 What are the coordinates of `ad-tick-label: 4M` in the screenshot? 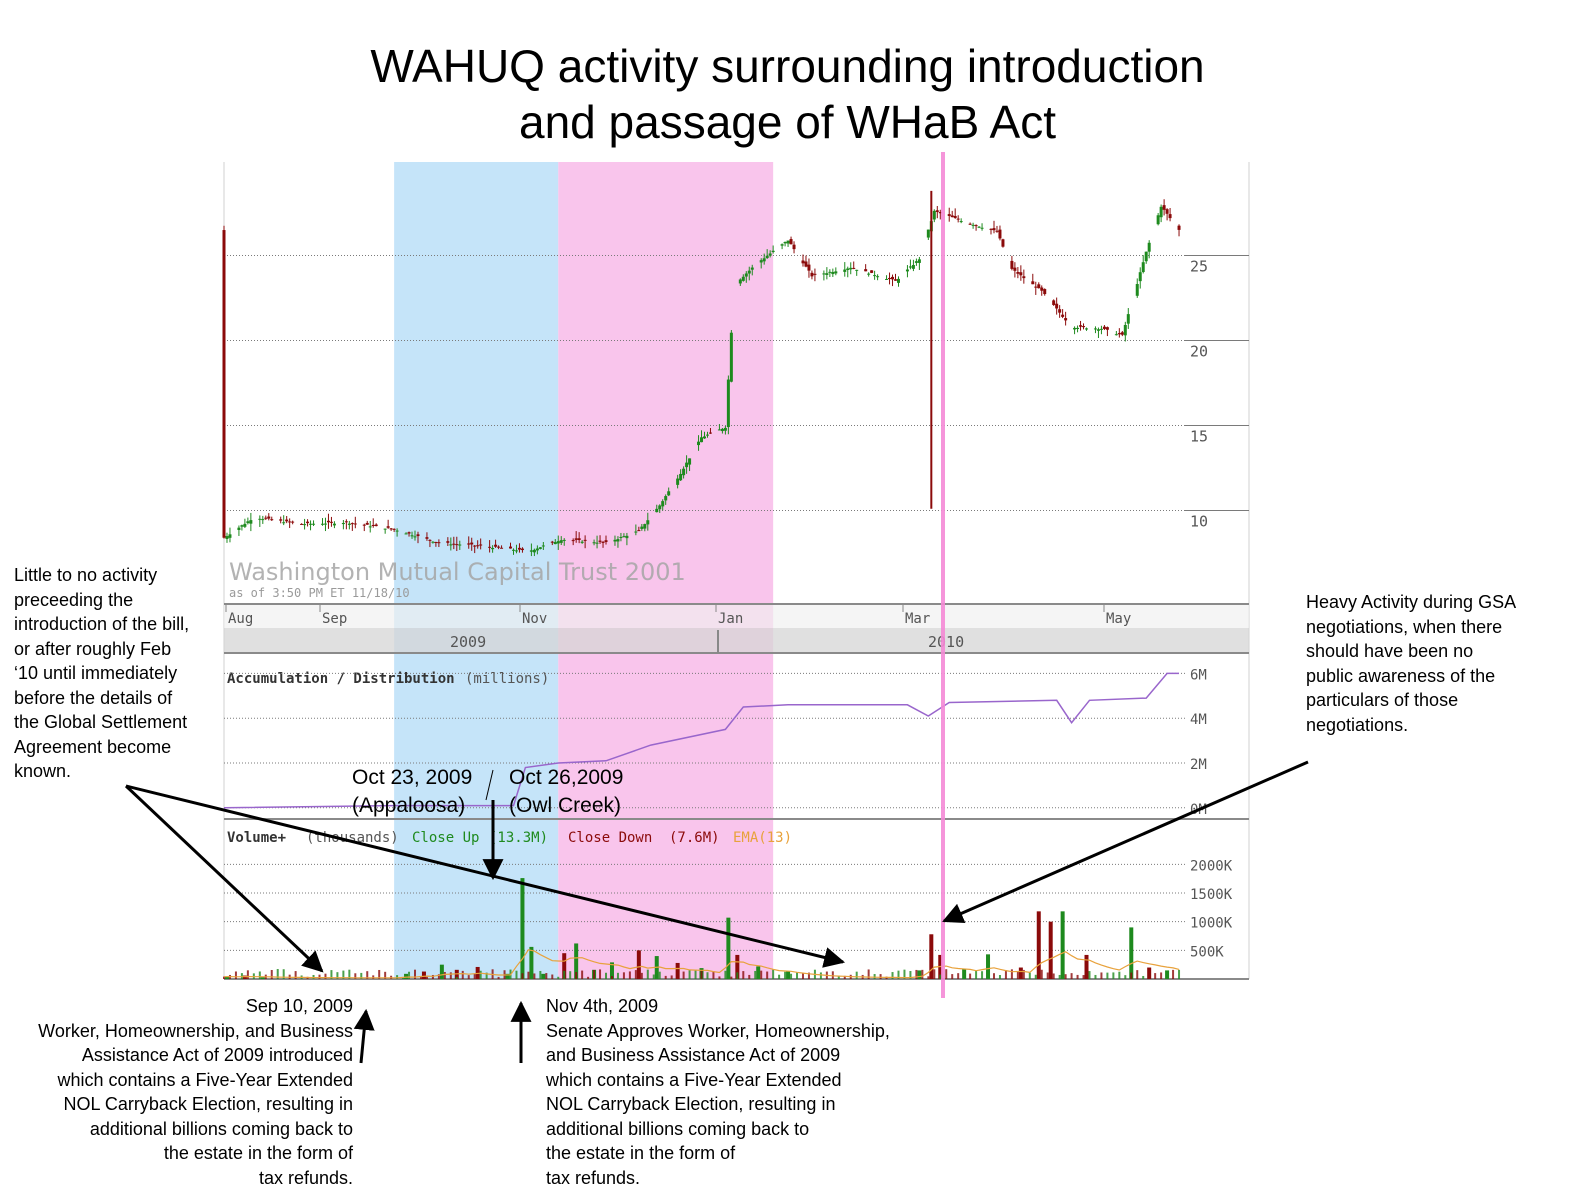 It's located at (1198, 720).